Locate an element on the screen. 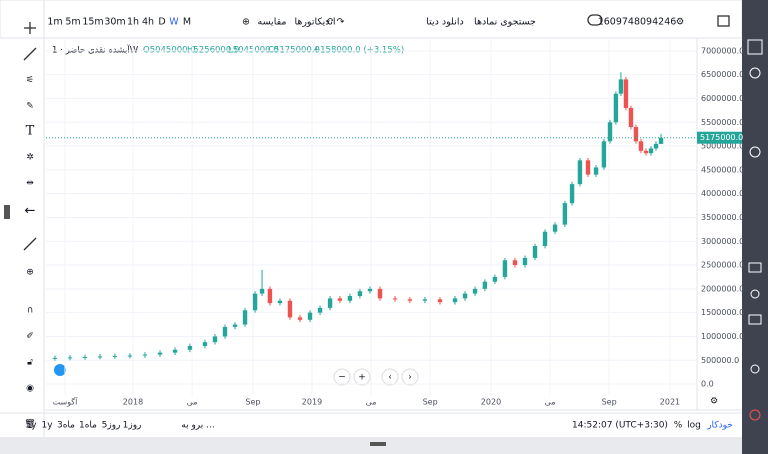 This screenshot has width=768, height=454. zoom-controls: − + ‹ › is located at coordinates (376, 377).